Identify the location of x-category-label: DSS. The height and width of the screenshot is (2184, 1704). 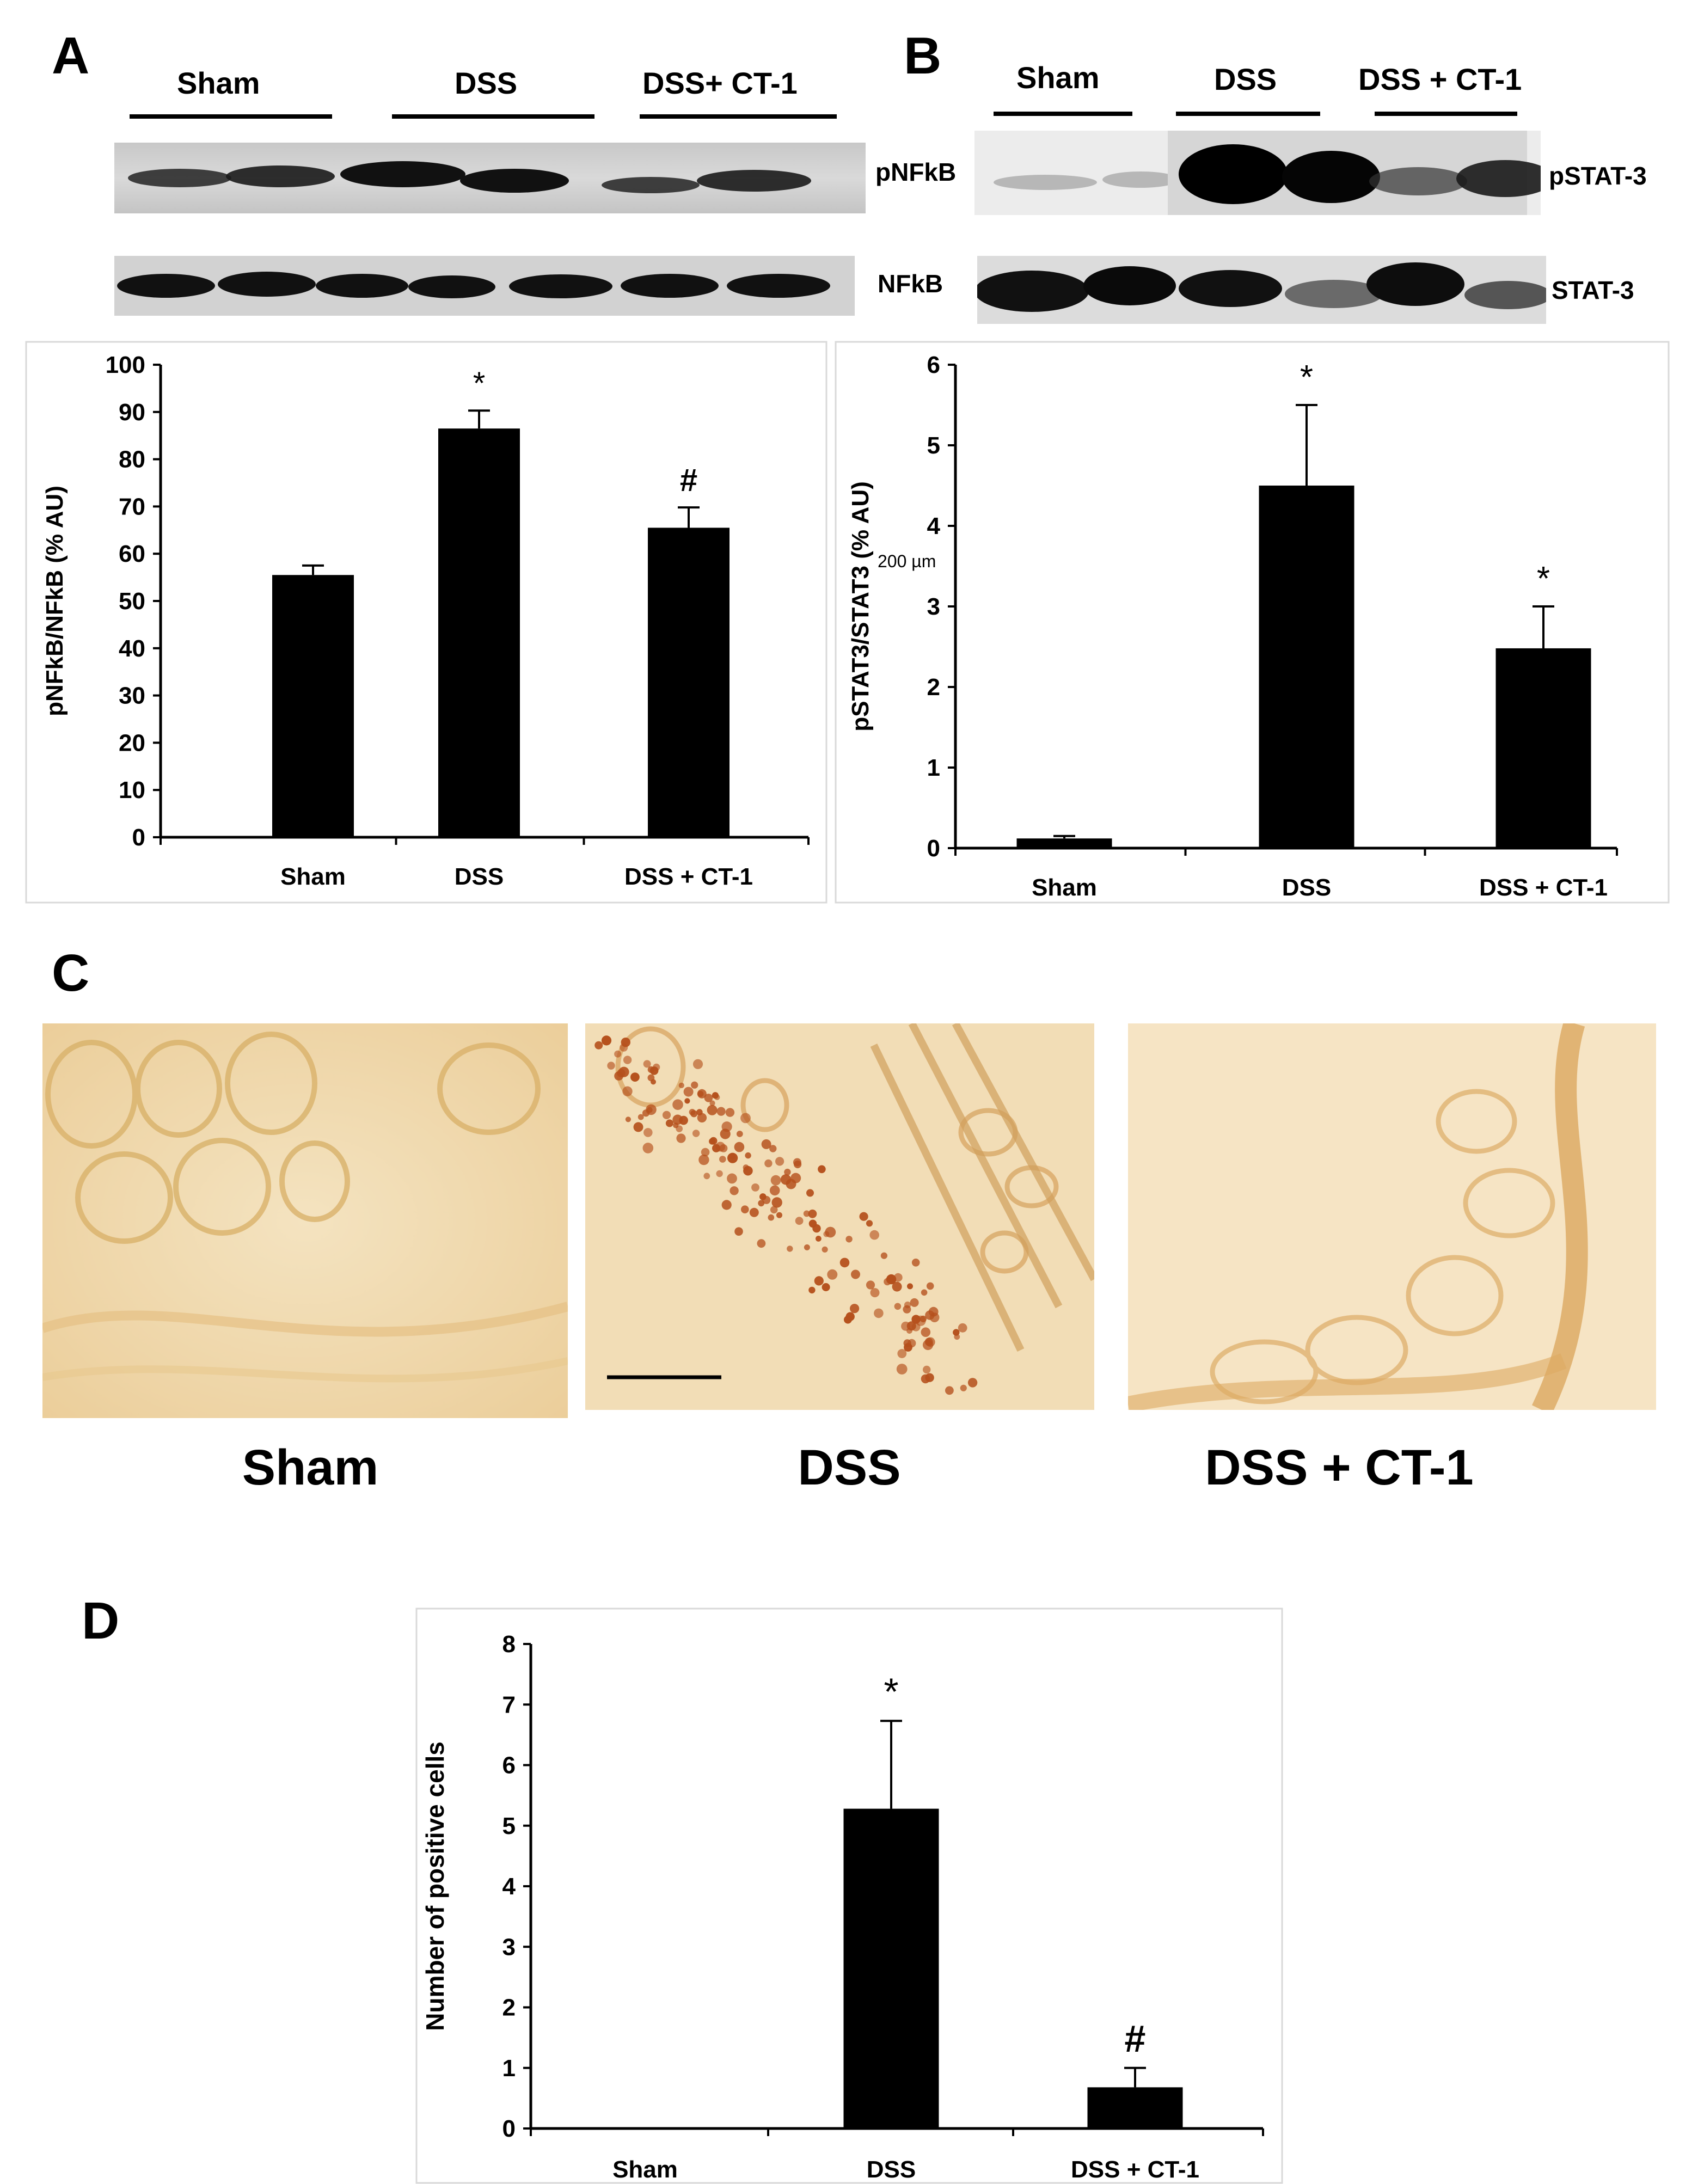
(892, 2169).